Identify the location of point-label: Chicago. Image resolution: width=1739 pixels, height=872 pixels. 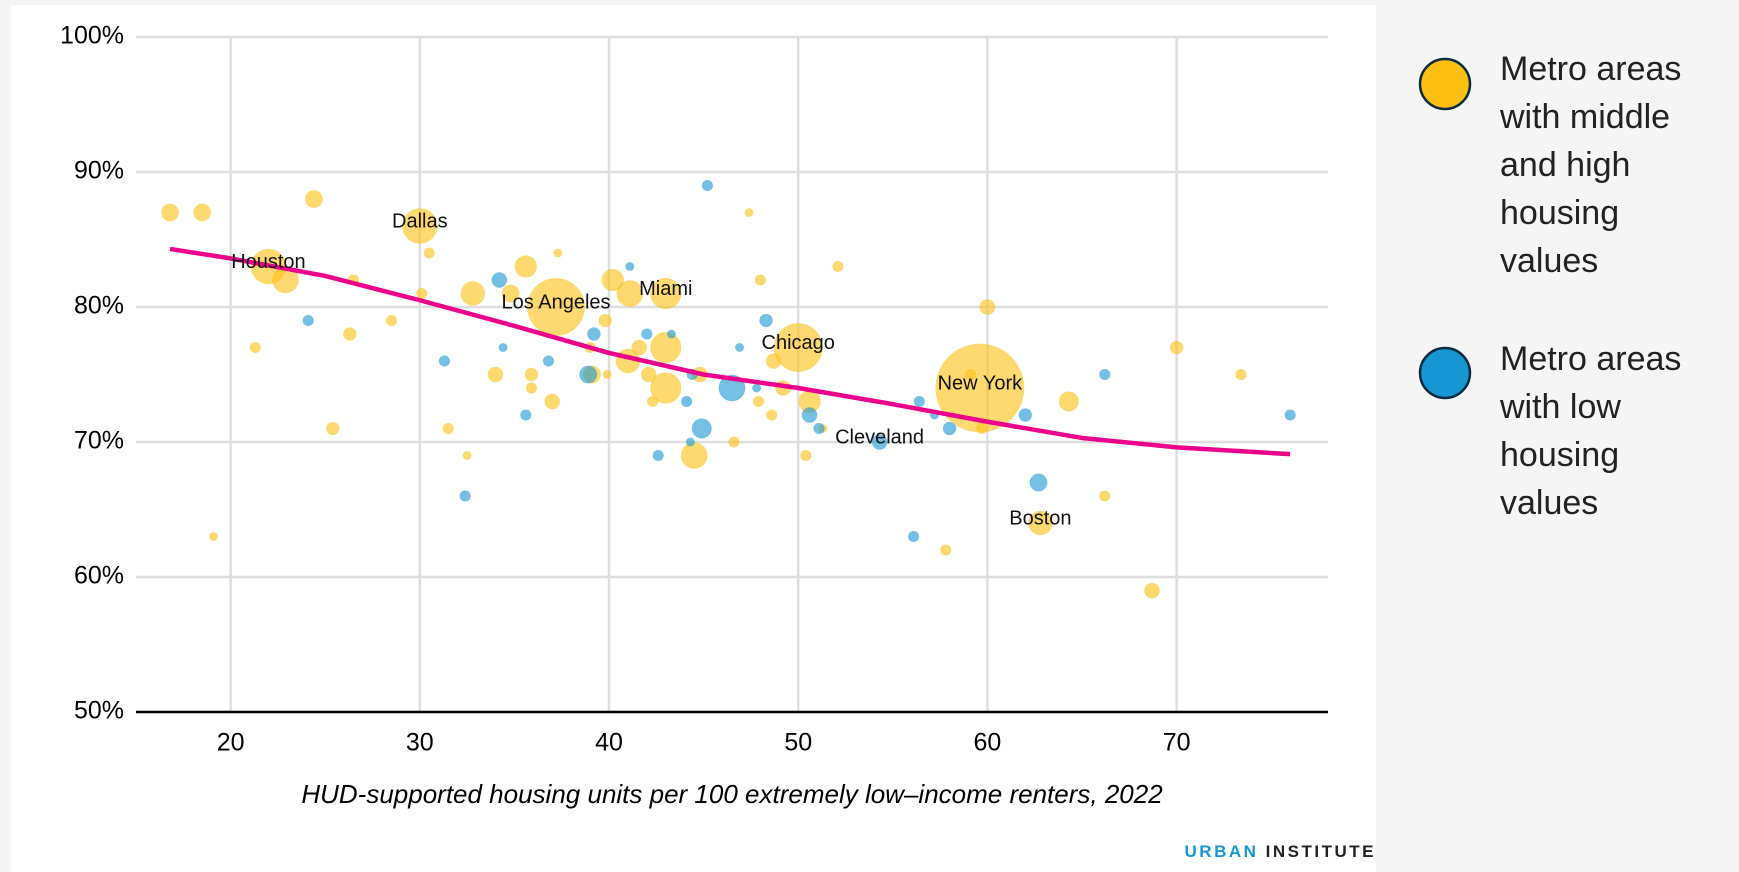
(798, 343).